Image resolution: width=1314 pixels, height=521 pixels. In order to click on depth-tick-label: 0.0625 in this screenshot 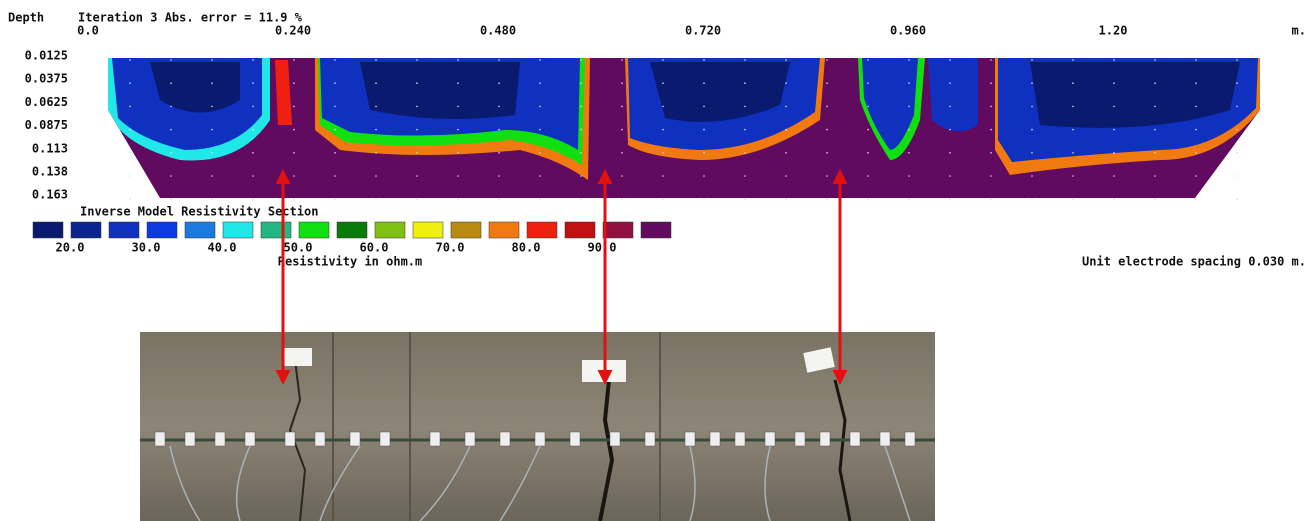, I will do `click(46, 102)`.